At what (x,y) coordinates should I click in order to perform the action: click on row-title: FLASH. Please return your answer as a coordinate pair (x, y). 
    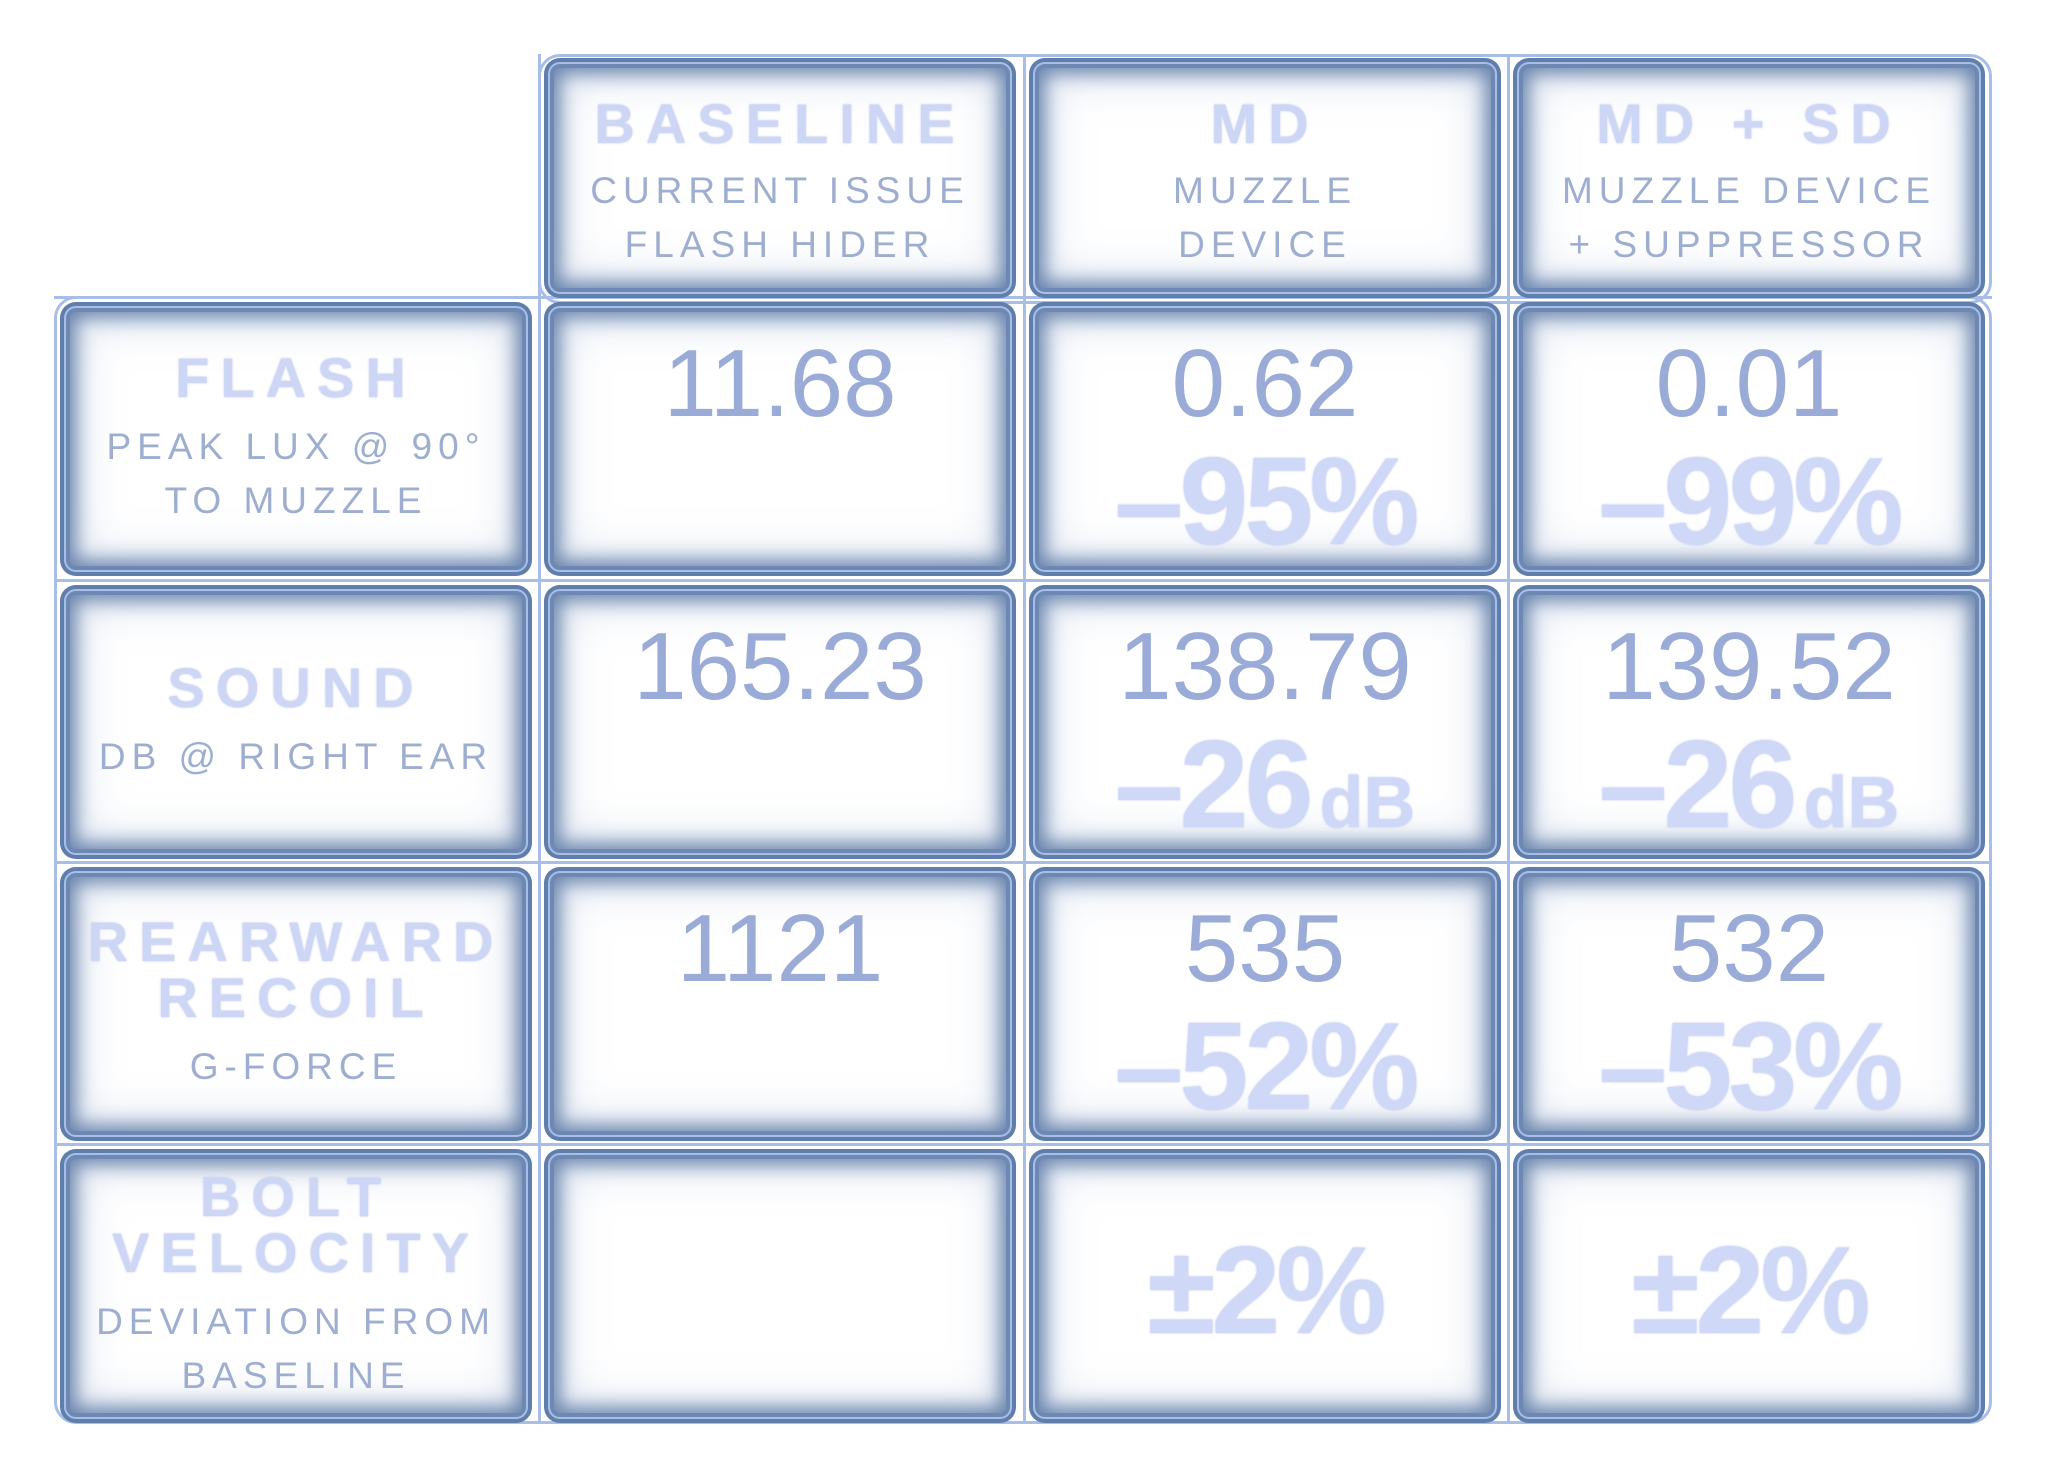
    Looking at the image, I should click on (296, 378).